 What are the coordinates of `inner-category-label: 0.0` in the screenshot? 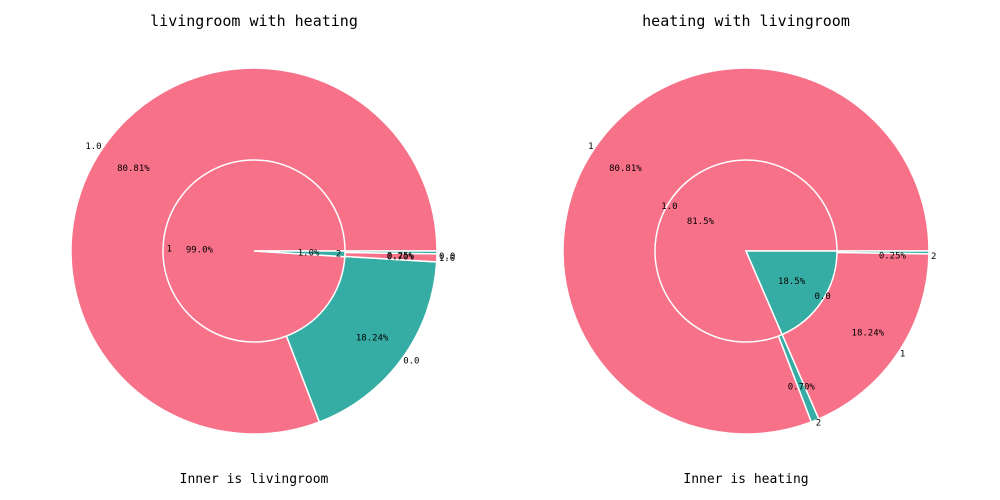 It's located at (823, 297).